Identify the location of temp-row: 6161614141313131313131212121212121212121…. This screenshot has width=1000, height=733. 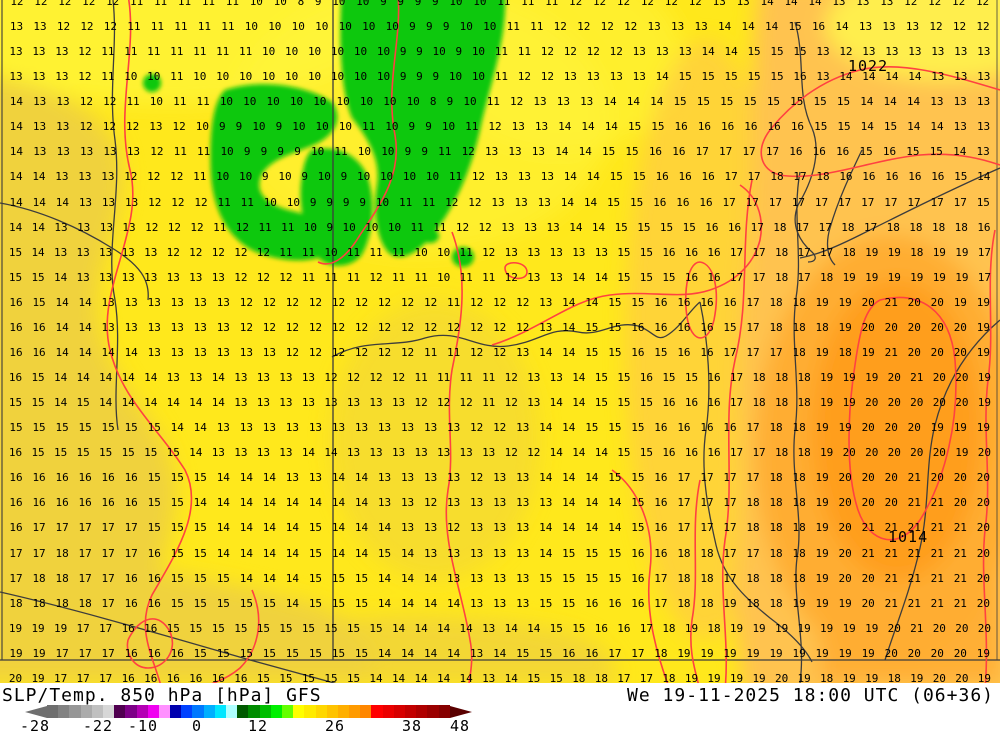
(500, 328).